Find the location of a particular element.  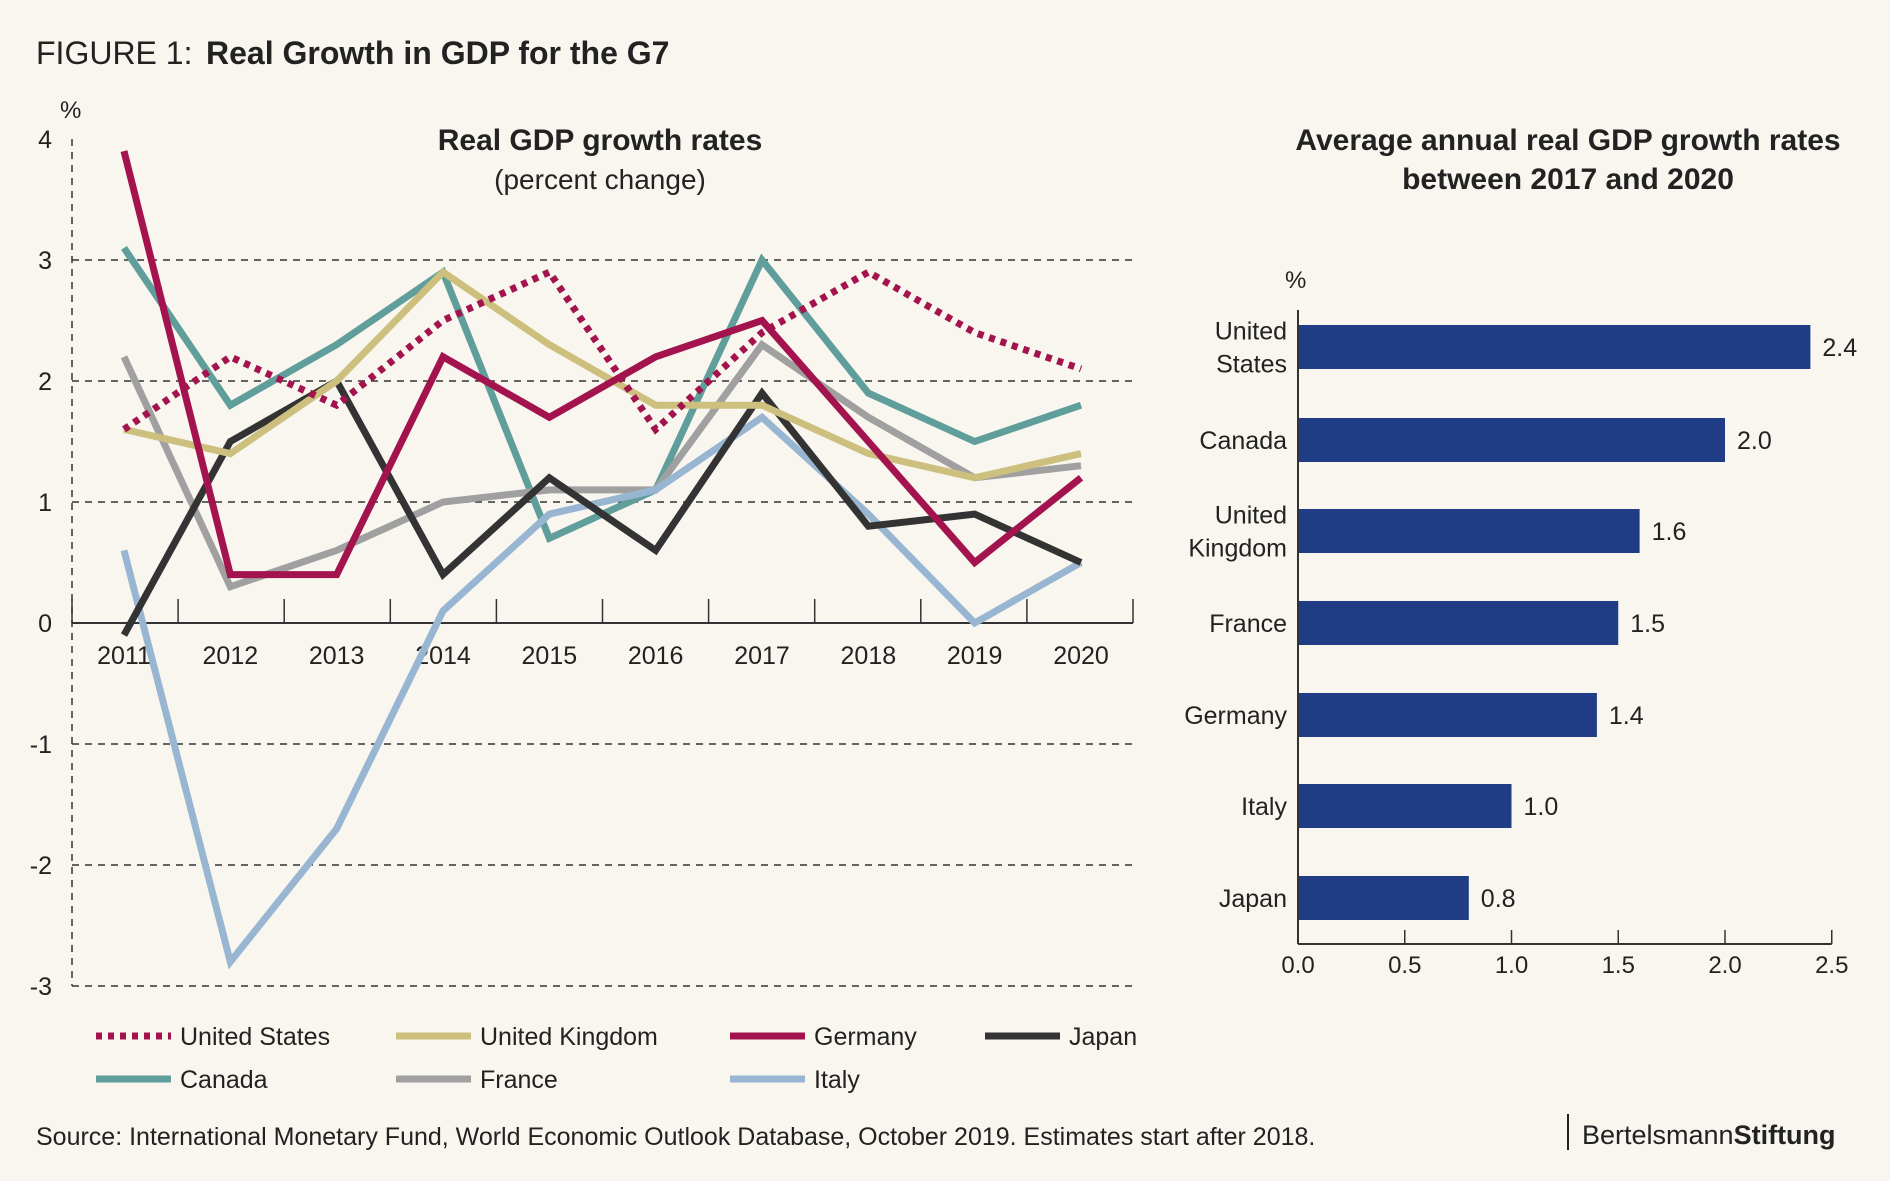

x-tick-label: 2019 is located at coordinates (975, 656).